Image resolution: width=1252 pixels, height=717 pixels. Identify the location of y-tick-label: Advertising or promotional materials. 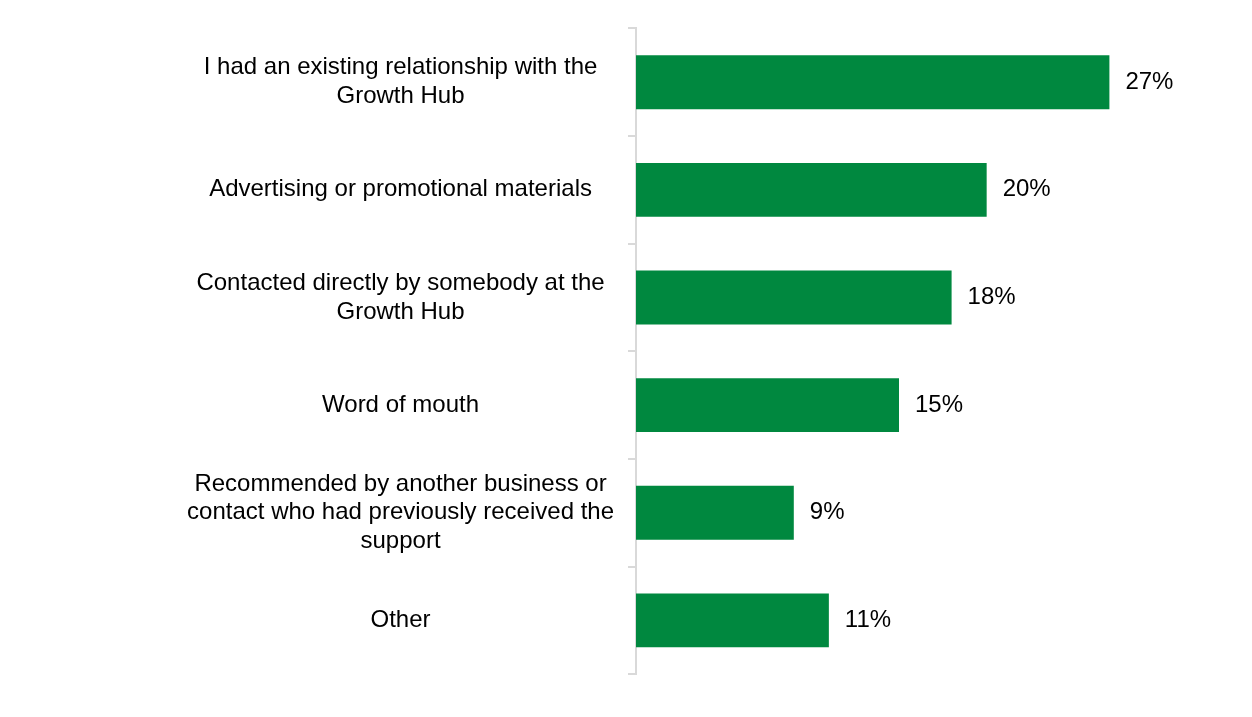
(400, 188).